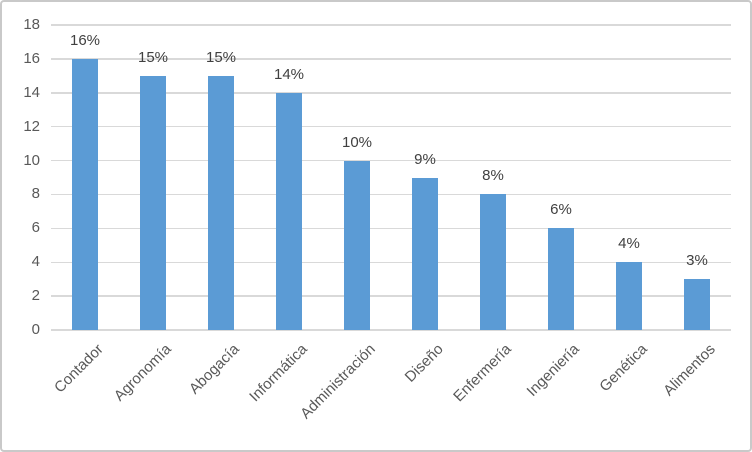 Image resolution: width=752 pixels, height=452 pixels. I want to click on bar-genetica, so click(629, 296).